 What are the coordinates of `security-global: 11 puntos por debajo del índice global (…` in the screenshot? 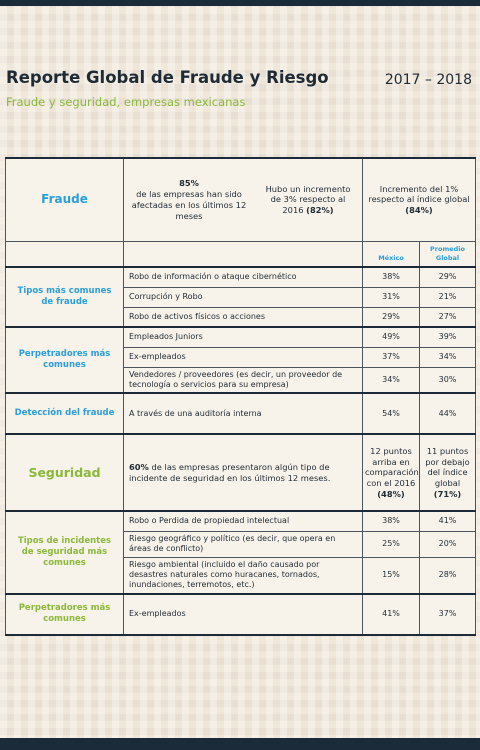 It's located at (447, 472).